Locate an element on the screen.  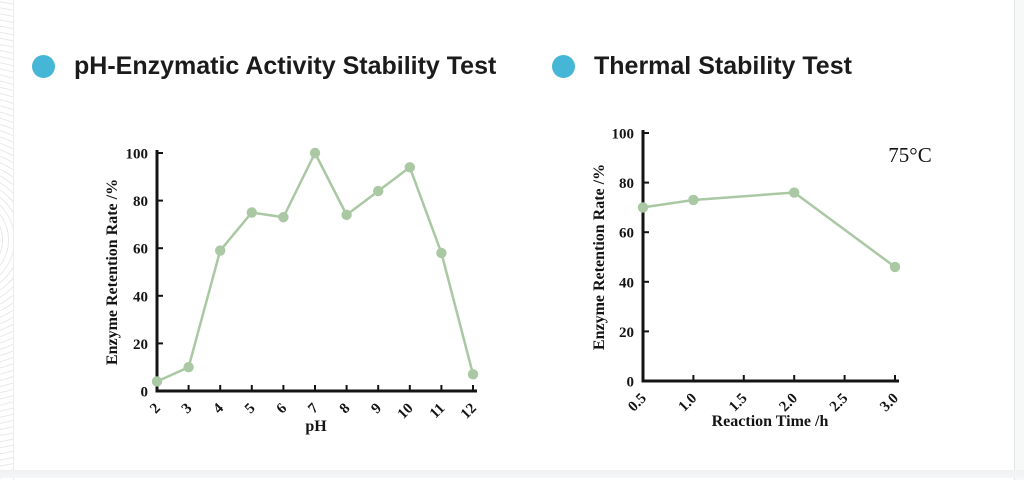
chart-annotation: 75°C is located at coordinates (909, 155).